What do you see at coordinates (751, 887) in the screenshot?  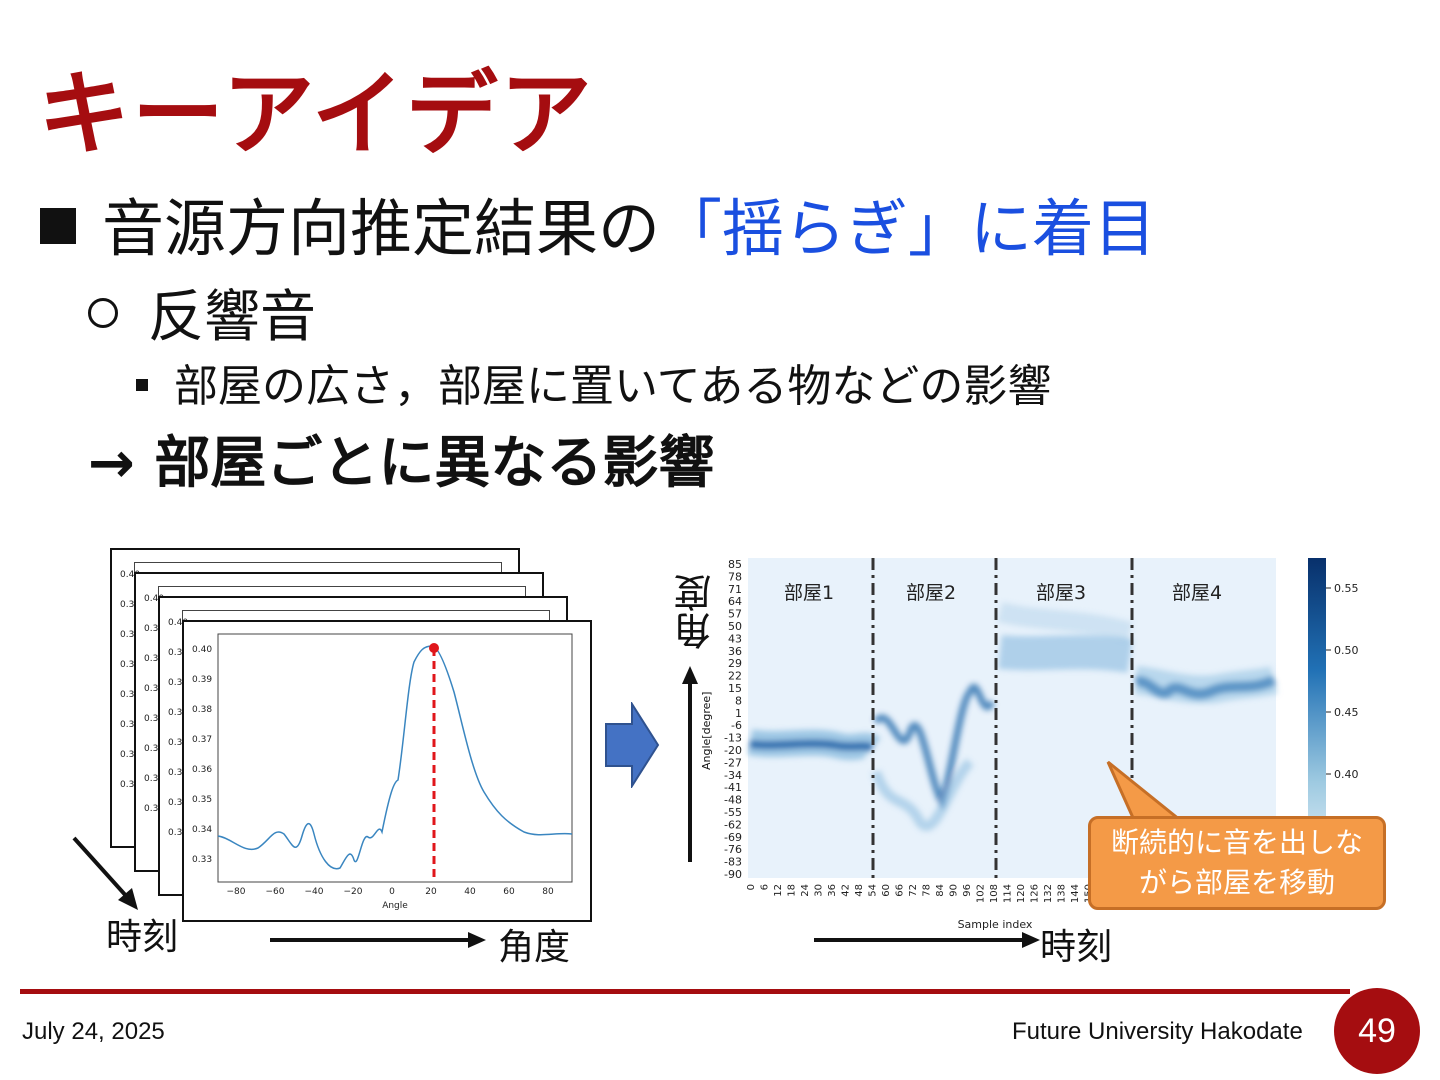 I see `heatmap-x-tick: 0` at bounding box center [751, 887].